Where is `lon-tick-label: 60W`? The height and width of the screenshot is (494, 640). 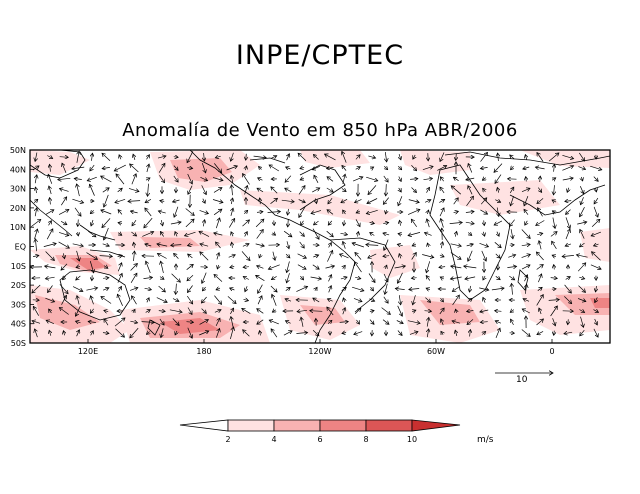 lon-tick-label: 60W is located at coordinates (436, 351).